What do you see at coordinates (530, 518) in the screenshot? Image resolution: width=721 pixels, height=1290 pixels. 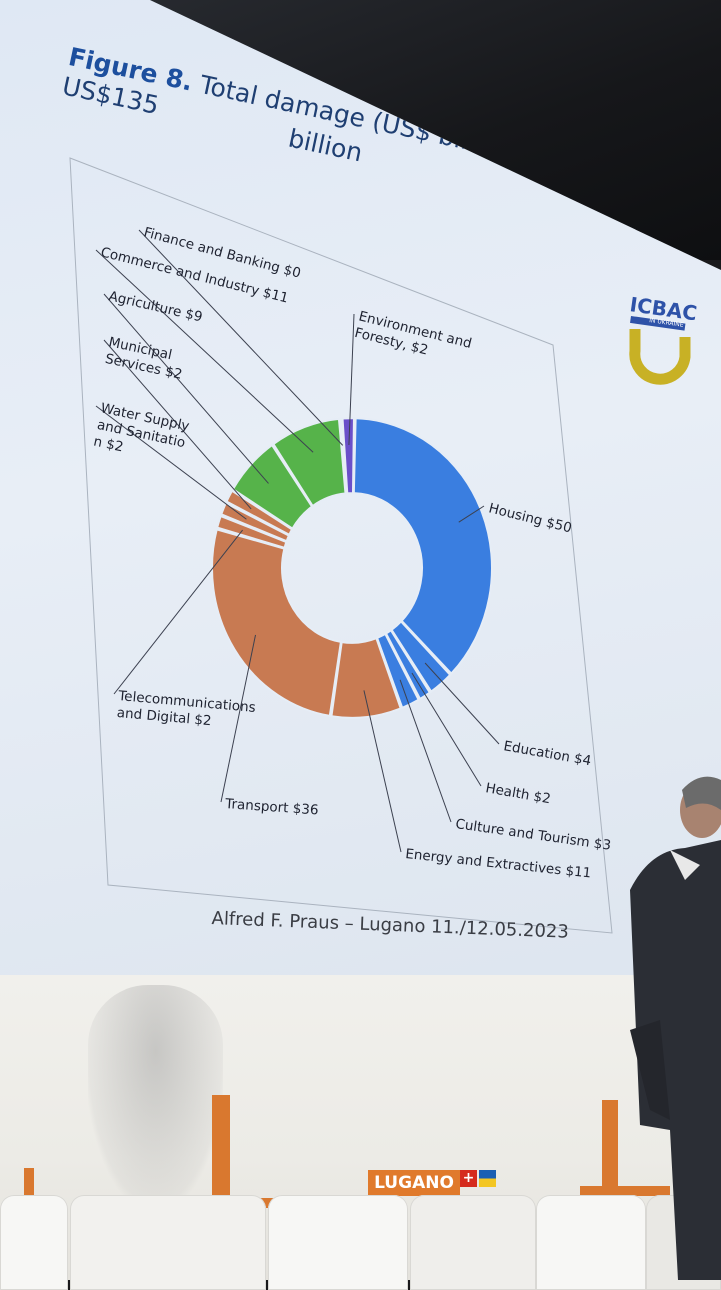 I see `slice-label: Housing $50` at bounding box center [530, 518].